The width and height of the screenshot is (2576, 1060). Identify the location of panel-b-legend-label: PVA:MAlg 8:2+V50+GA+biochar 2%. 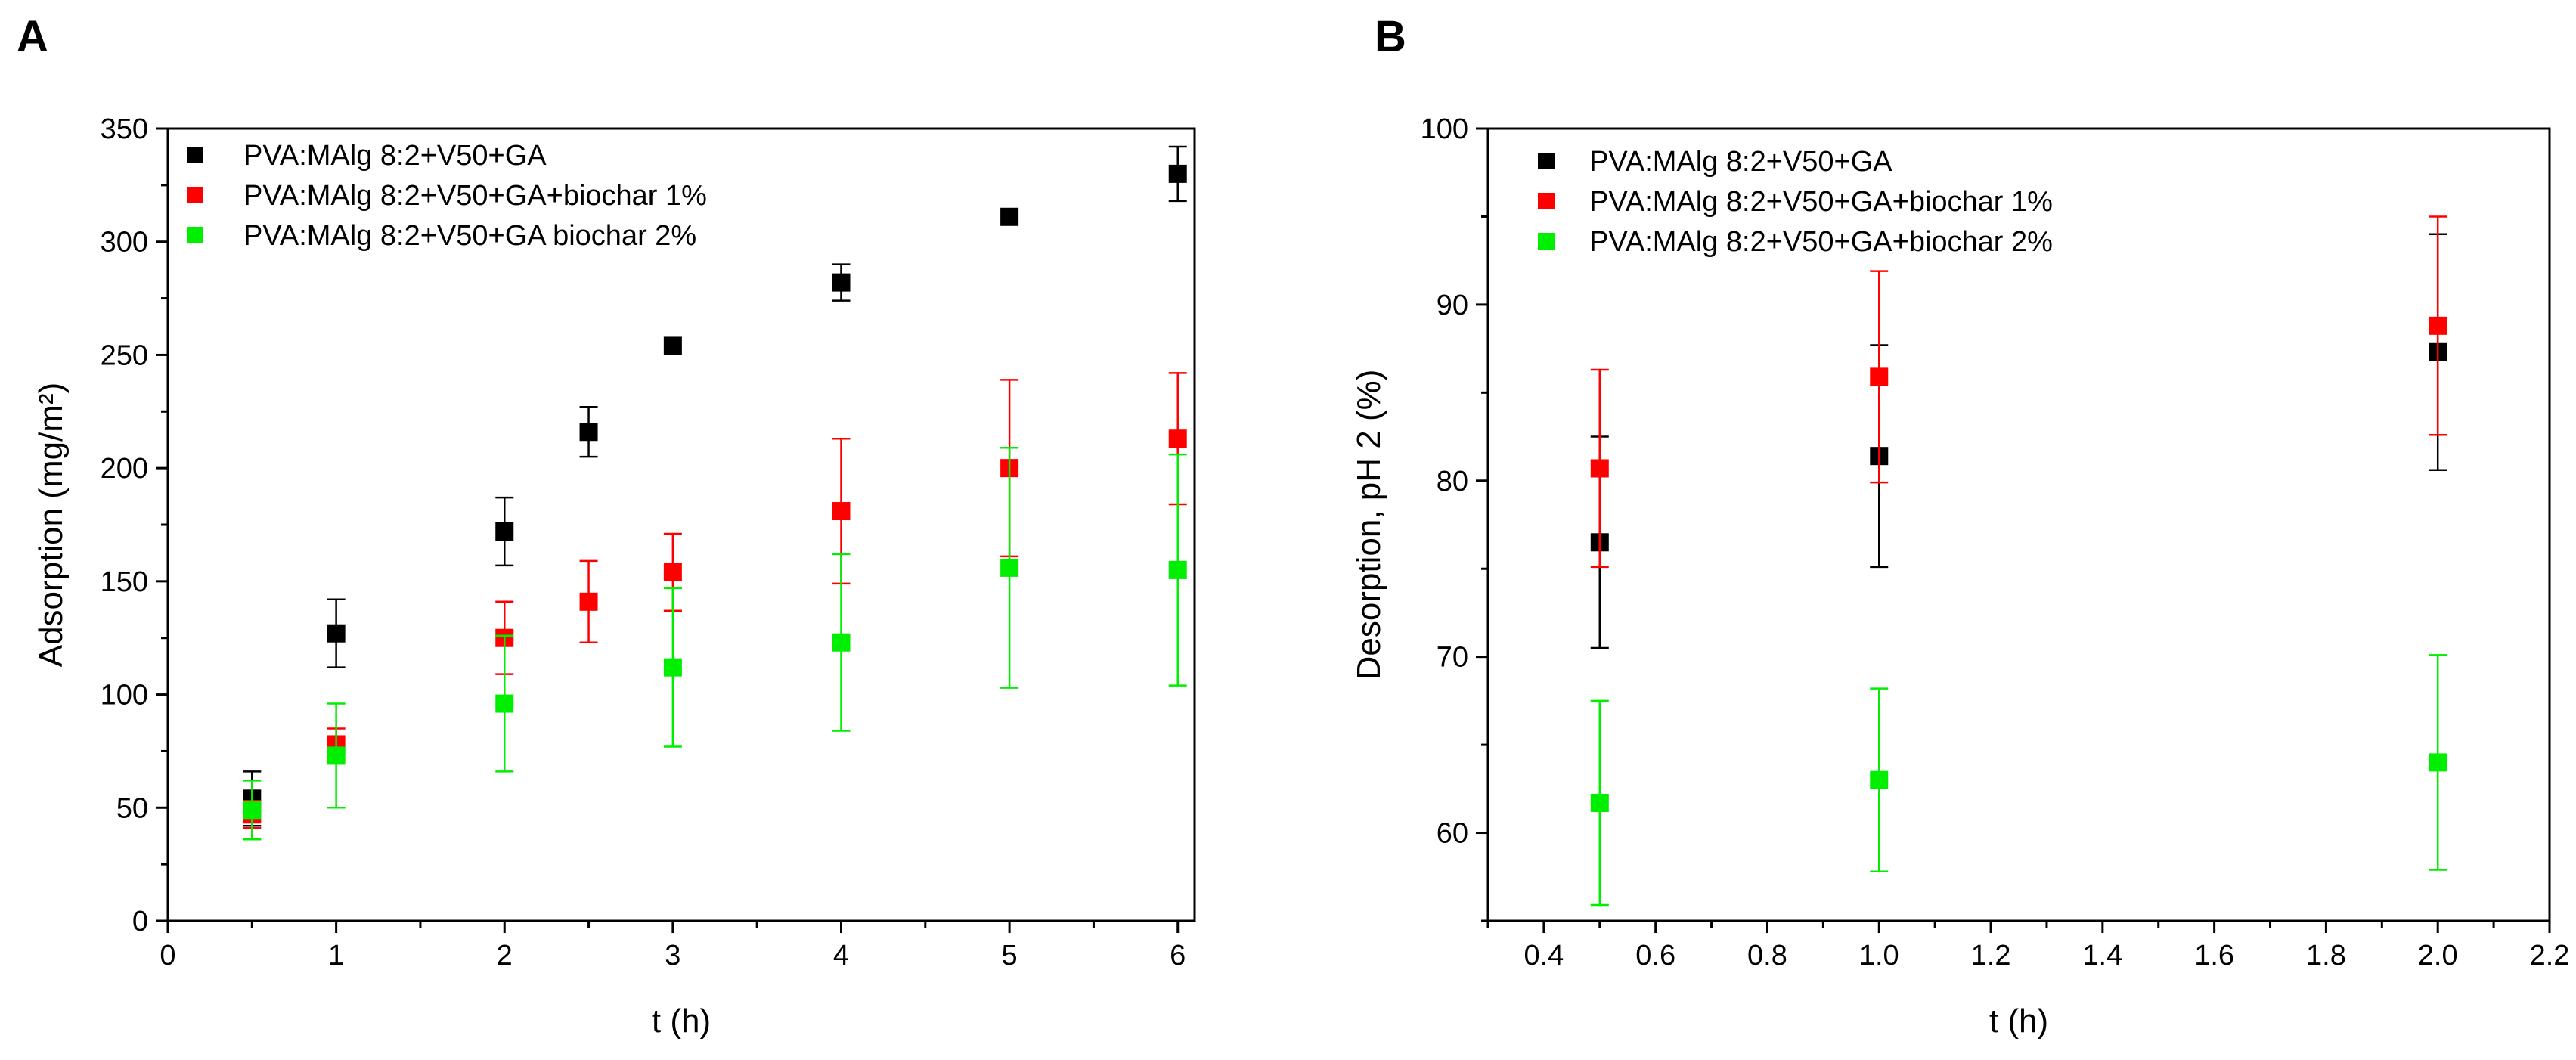
(1821, 242).